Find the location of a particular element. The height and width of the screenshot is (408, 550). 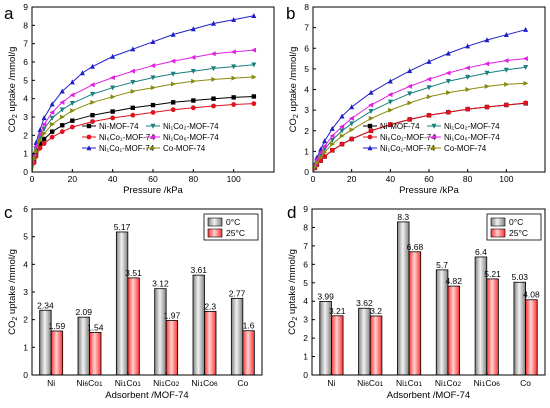

legend-item: 0°C is located at coordinates (506, 222).